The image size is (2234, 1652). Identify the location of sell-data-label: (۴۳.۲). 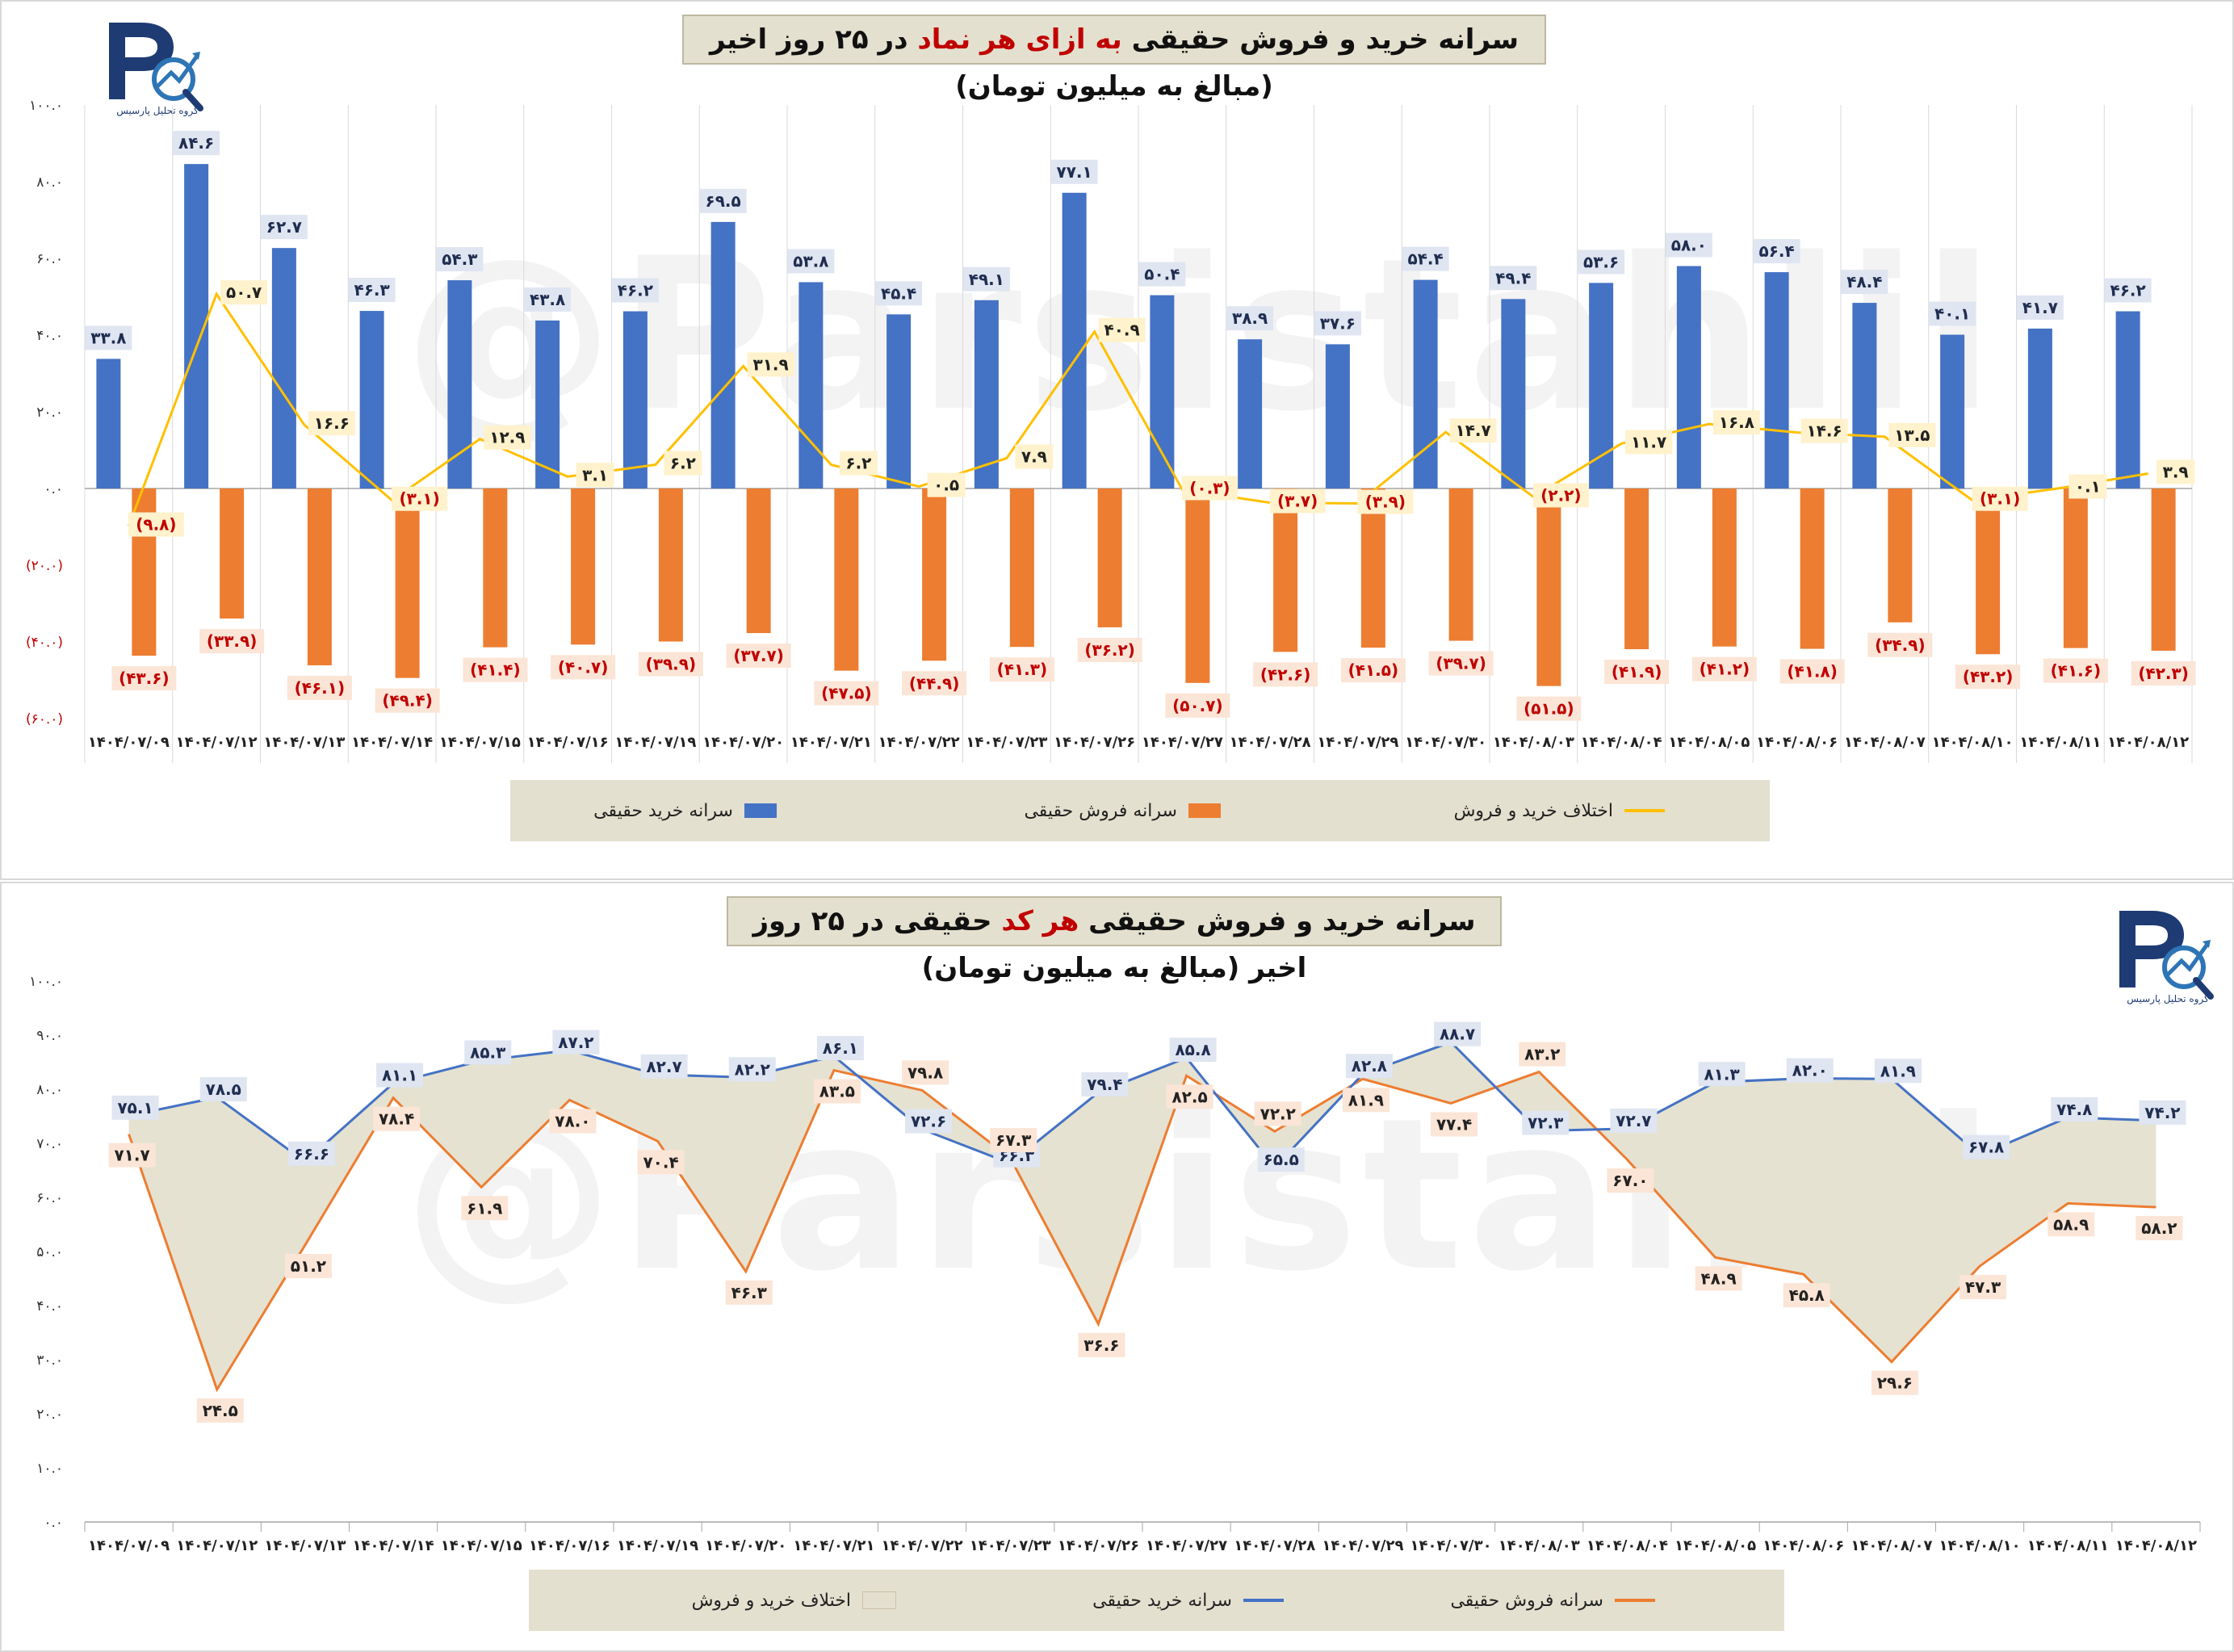
(1989, 676).